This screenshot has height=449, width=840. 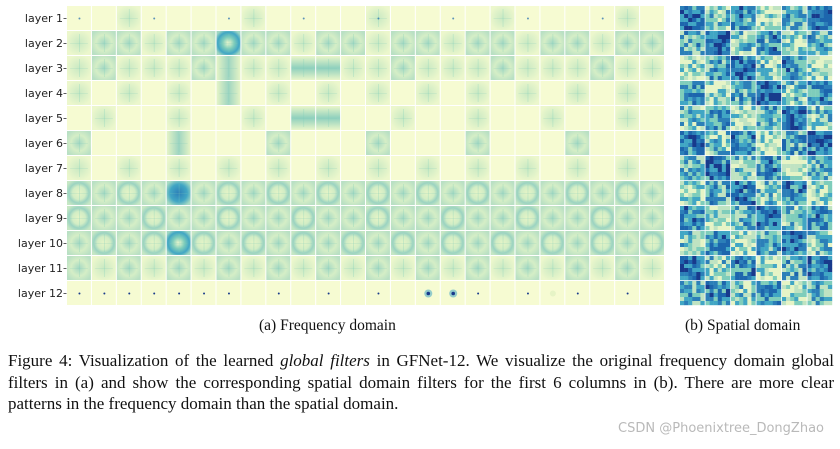 What do you see at coordinates (721, 428) in the screenshot?
I see `csdn-watermark: CSDN @Phoenixtree_DongZhao` at bounding box center [721, 428].